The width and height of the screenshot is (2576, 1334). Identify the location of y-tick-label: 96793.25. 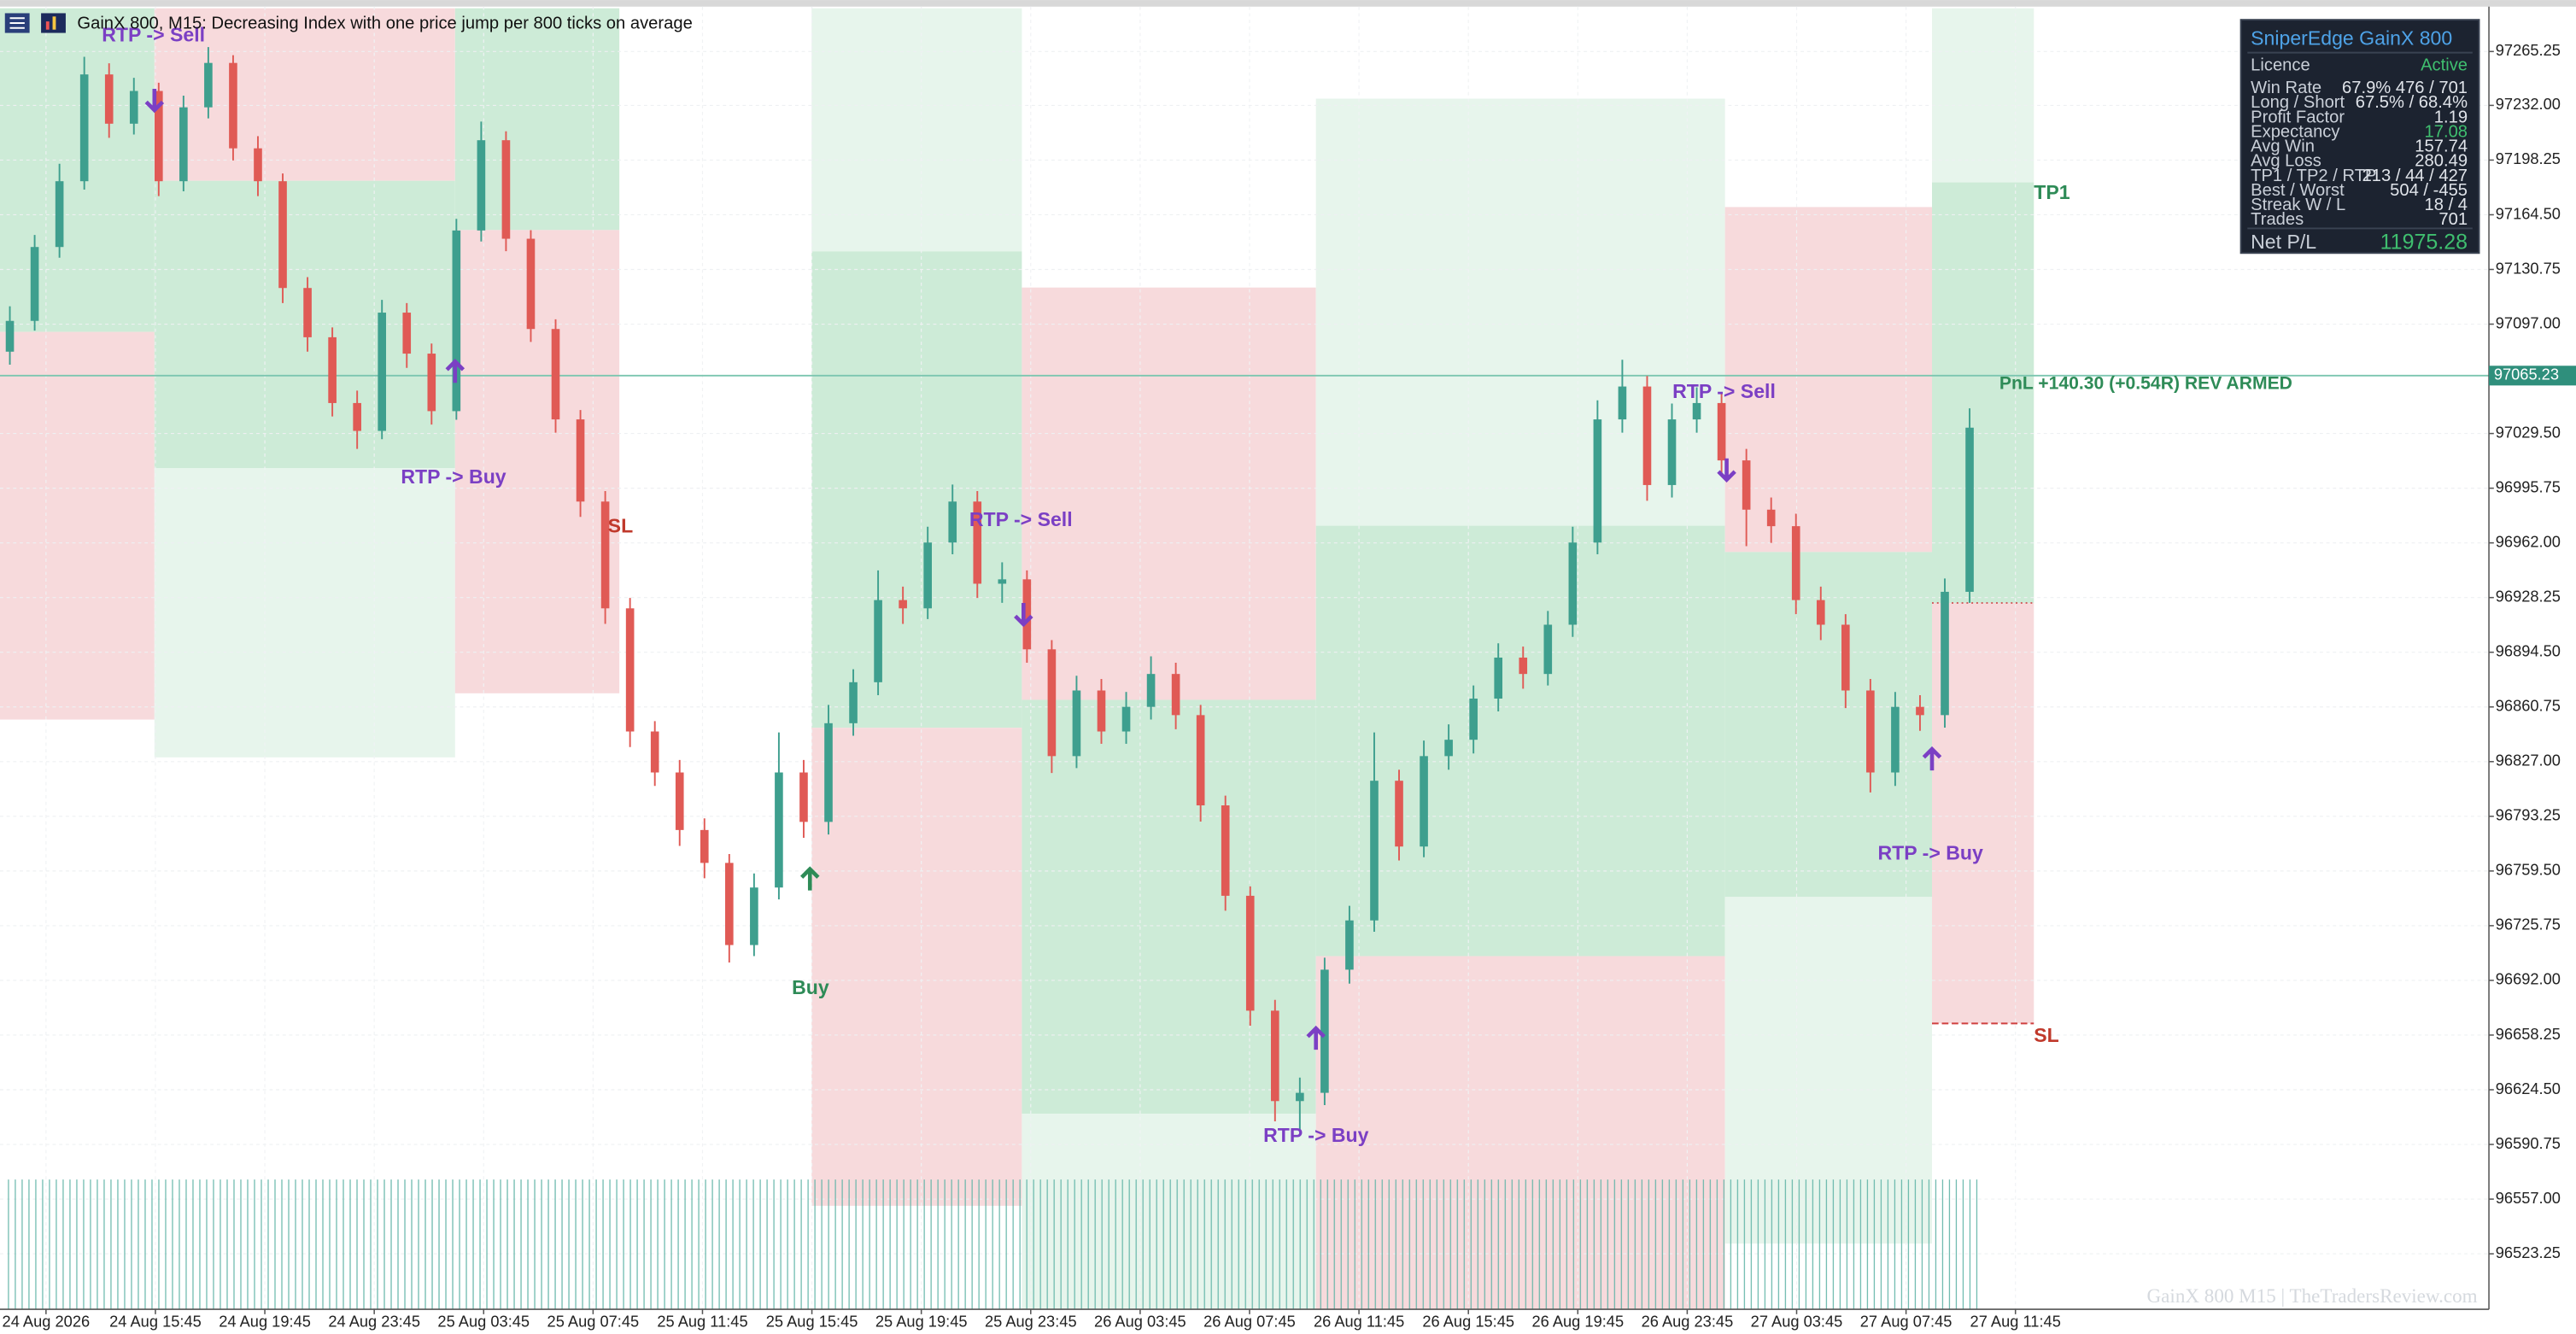
(2528, 815).